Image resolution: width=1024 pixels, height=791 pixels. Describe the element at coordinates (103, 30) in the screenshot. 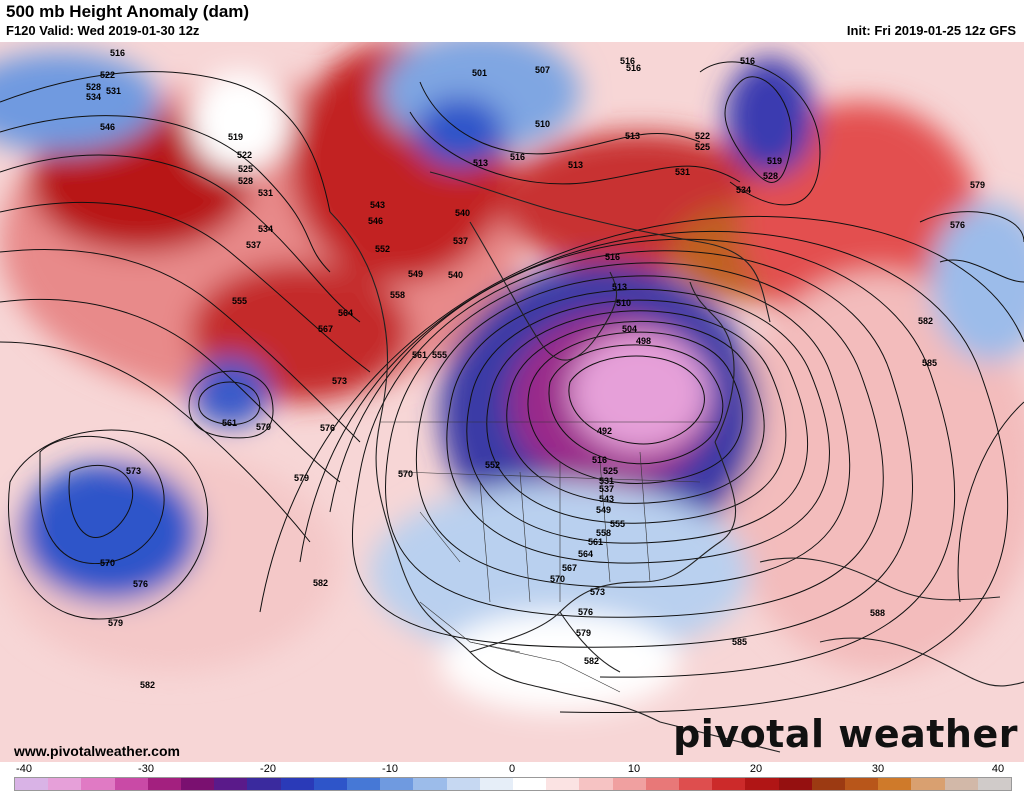

I see `valid-time-label: F120 Valid: Wed 2019-01-30 12z` at that location.